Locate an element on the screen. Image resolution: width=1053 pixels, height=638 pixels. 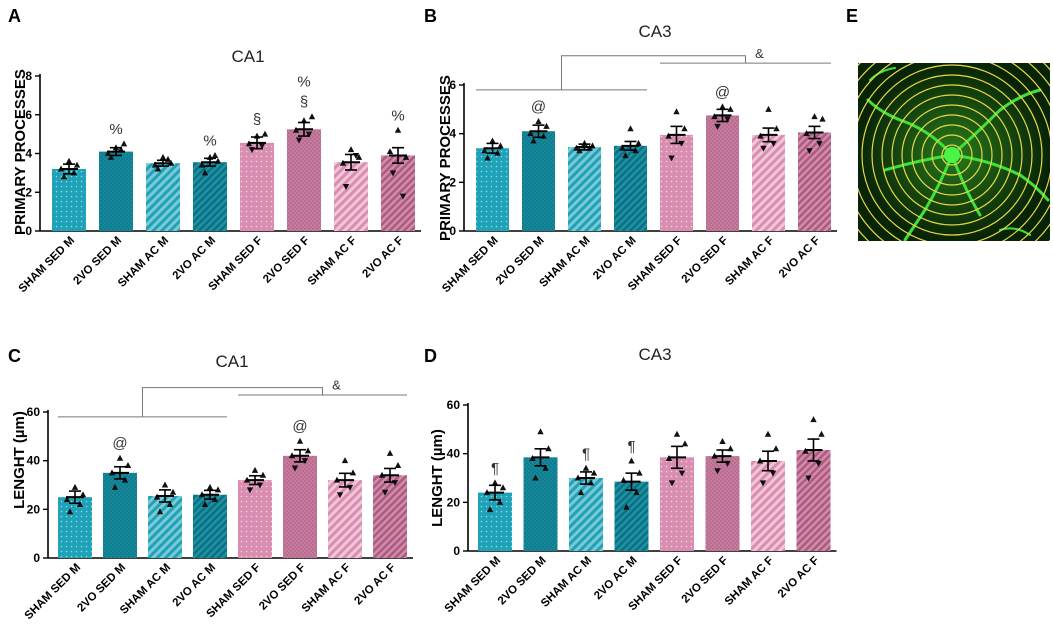
significance-marker: & is located at coordinates (759, 53).